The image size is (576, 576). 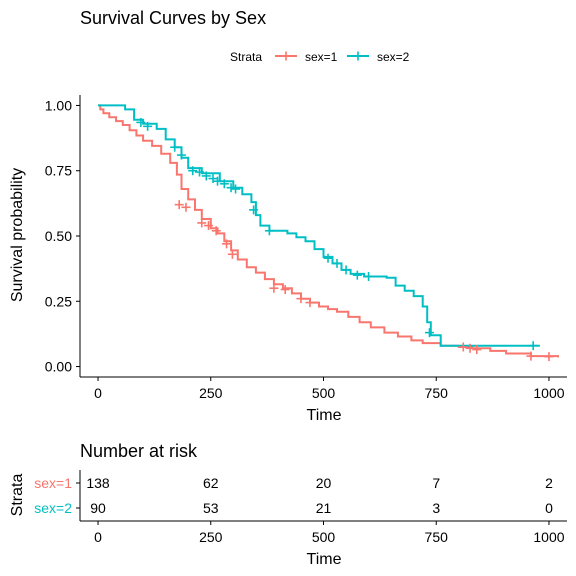 I want to click on y-tick-label: 1.00, so click(x=58, y=105).